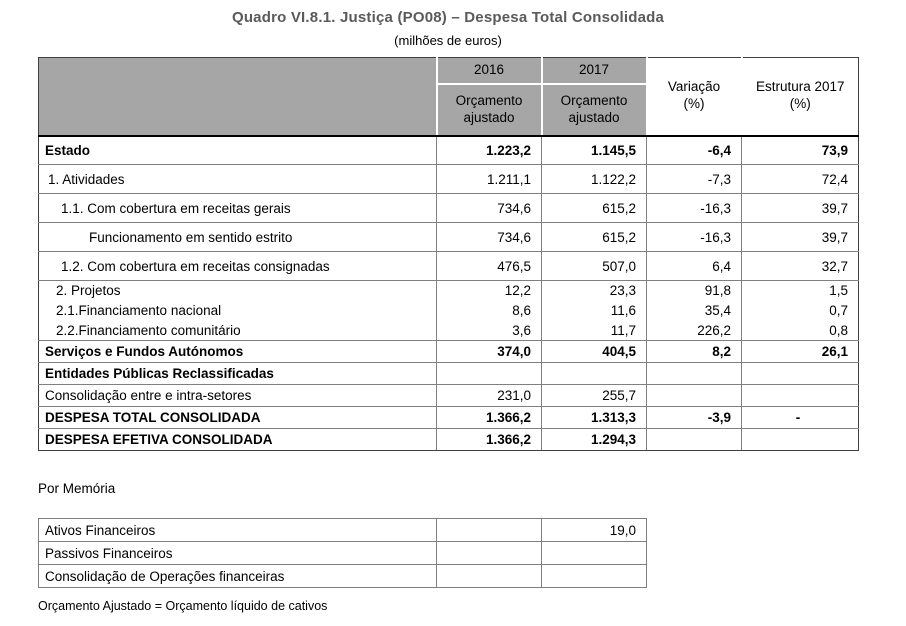 Image resolution: width=906 pixels, height=626 pixels. I want to click on row-label: Consolidação de Operações financeiras, so click(237, 576).